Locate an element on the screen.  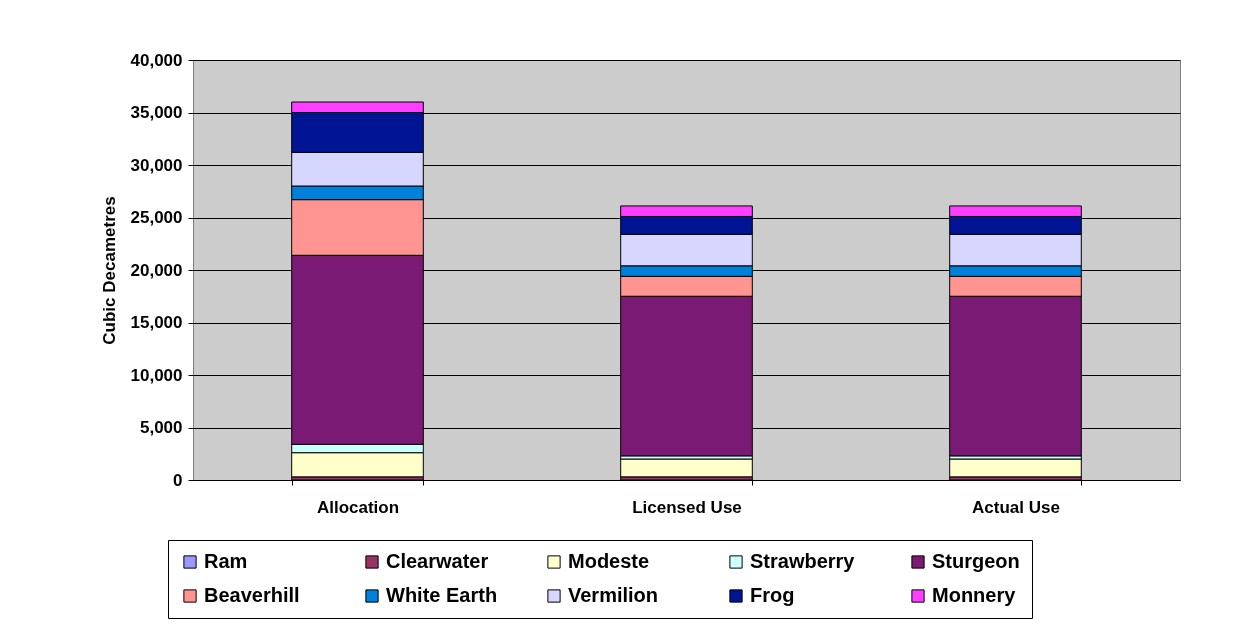
x-tick-label: Allocation is located at coordinates (358, 507).